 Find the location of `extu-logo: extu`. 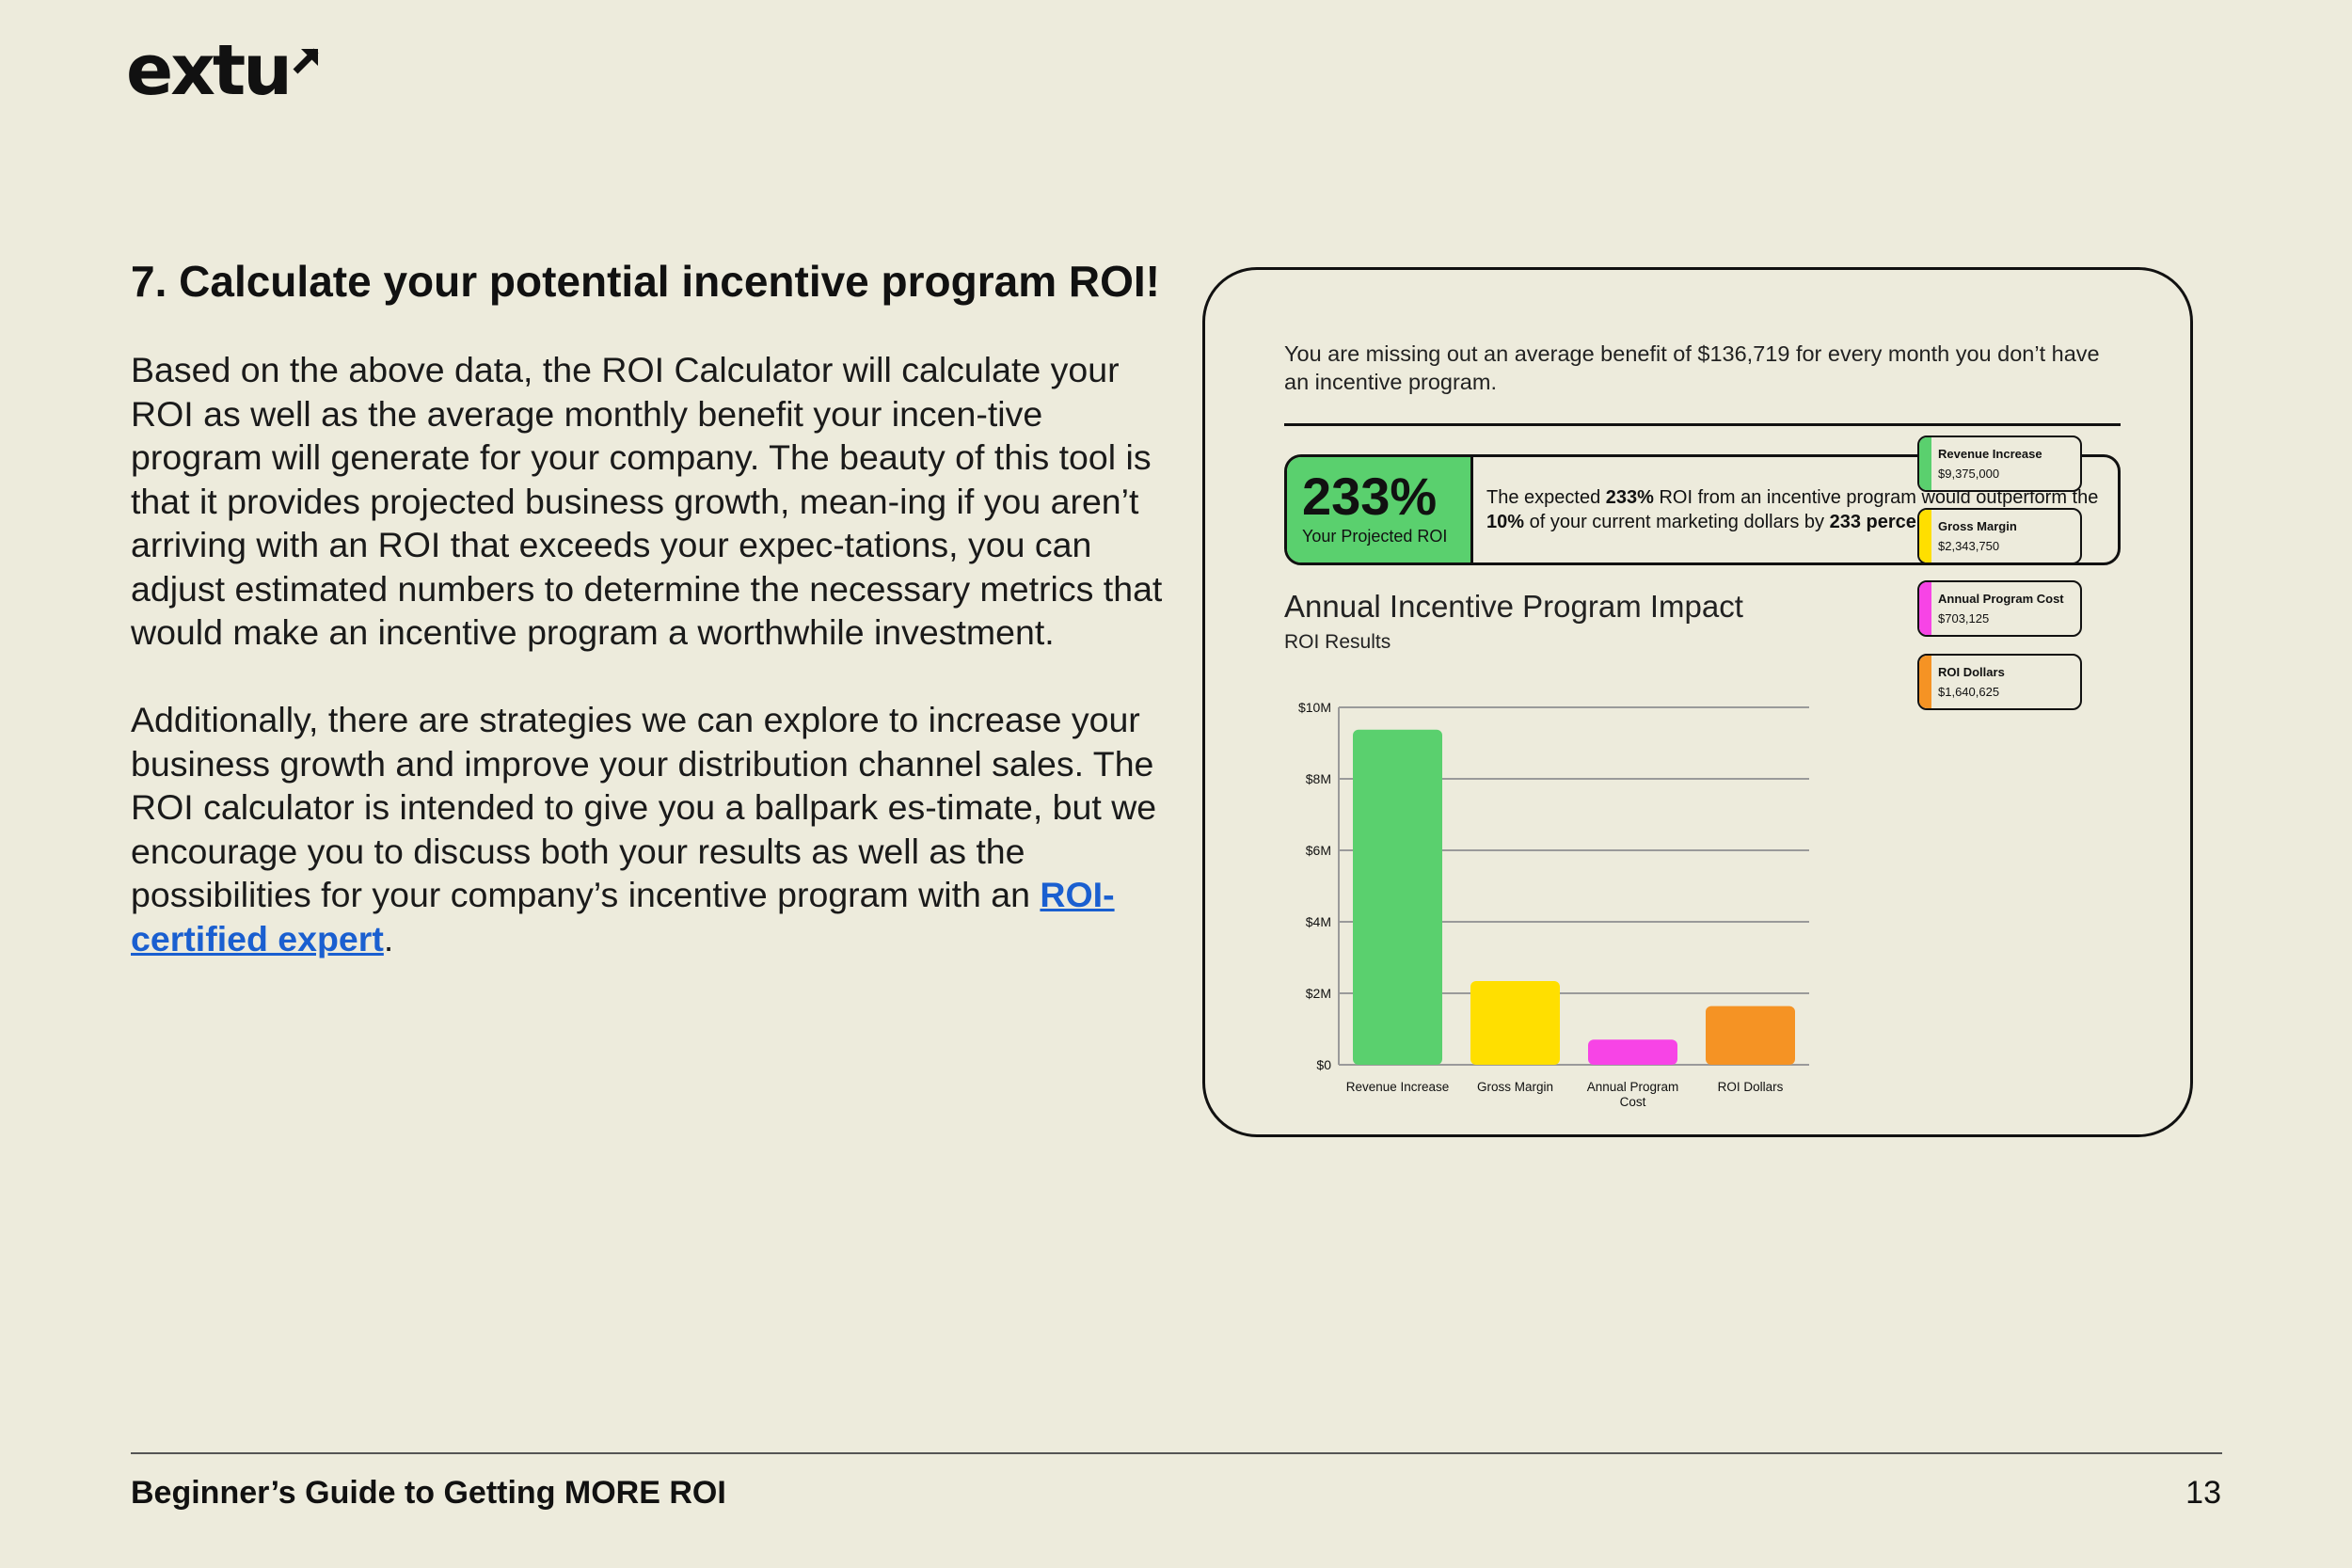

extu-logo: extu is located at coordinates (209, 70).